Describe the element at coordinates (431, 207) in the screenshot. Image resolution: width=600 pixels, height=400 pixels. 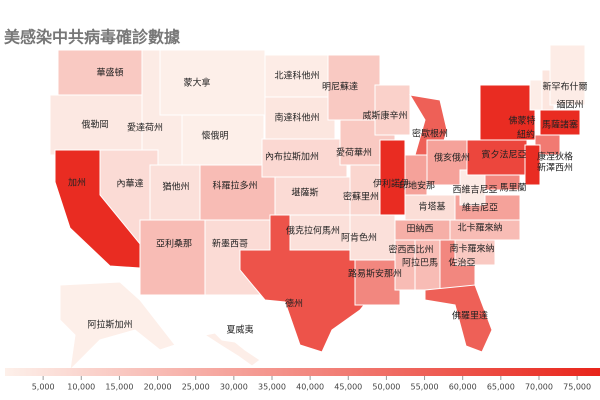
I see `state-label: 肯塔基` at that location.